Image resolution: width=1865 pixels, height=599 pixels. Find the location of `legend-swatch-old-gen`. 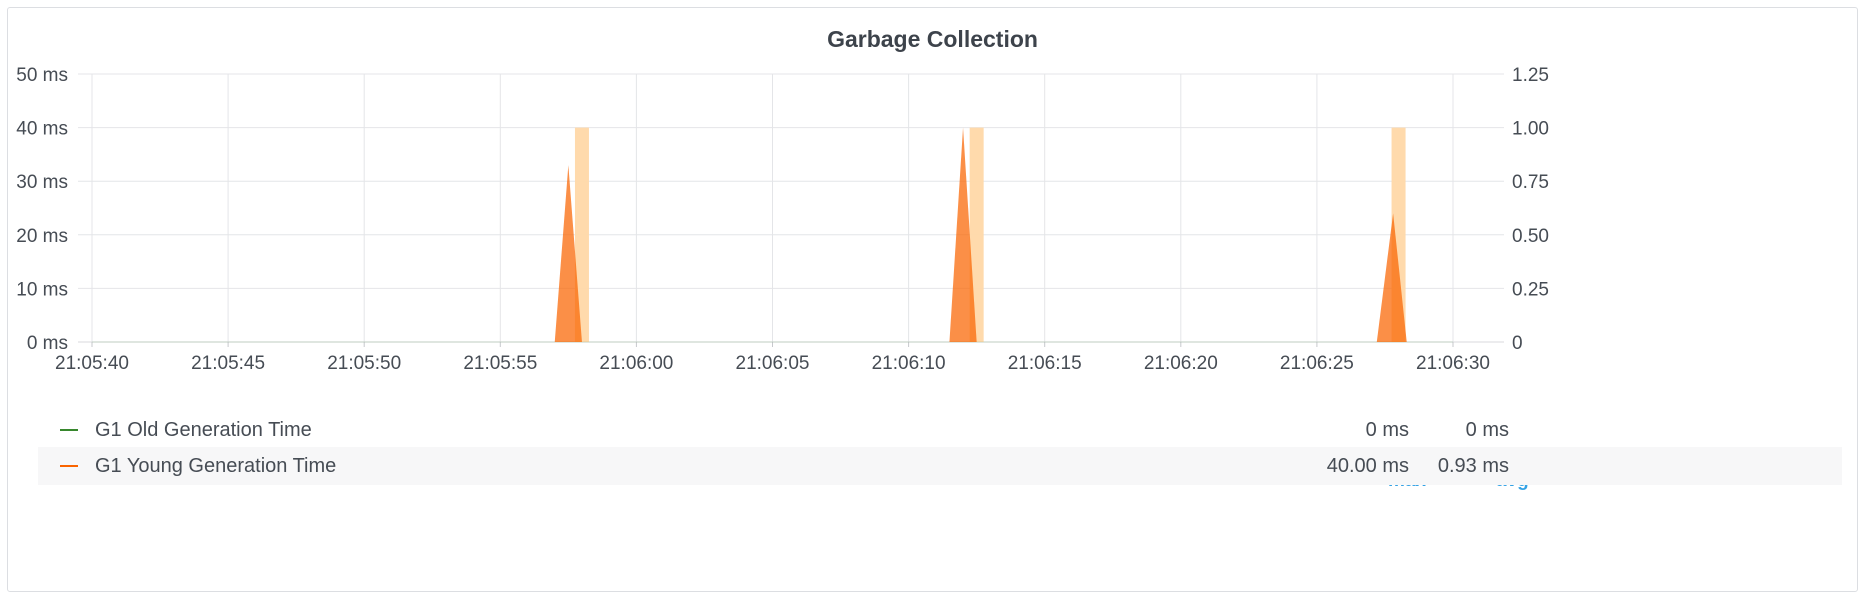

legend-swatch-old-gen is located at coordinates (69, 430).